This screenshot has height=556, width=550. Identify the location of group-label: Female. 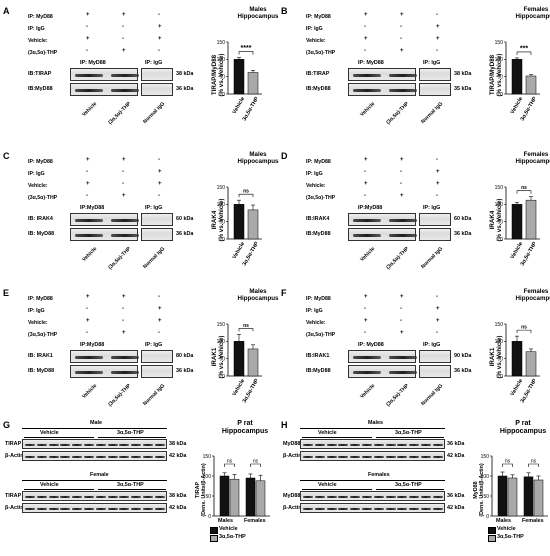
(99, 475).